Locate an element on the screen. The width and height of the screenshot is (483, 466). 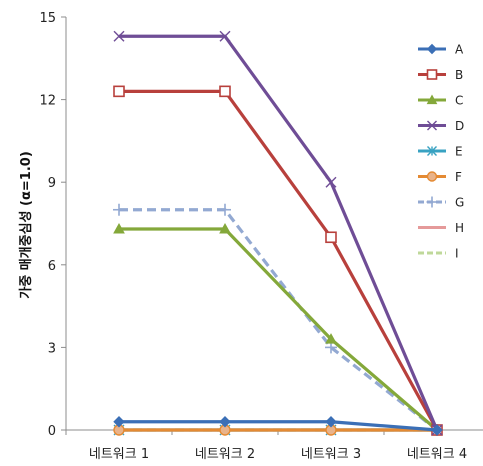
legend-entry-D: D is located at coordinates (441, 126).